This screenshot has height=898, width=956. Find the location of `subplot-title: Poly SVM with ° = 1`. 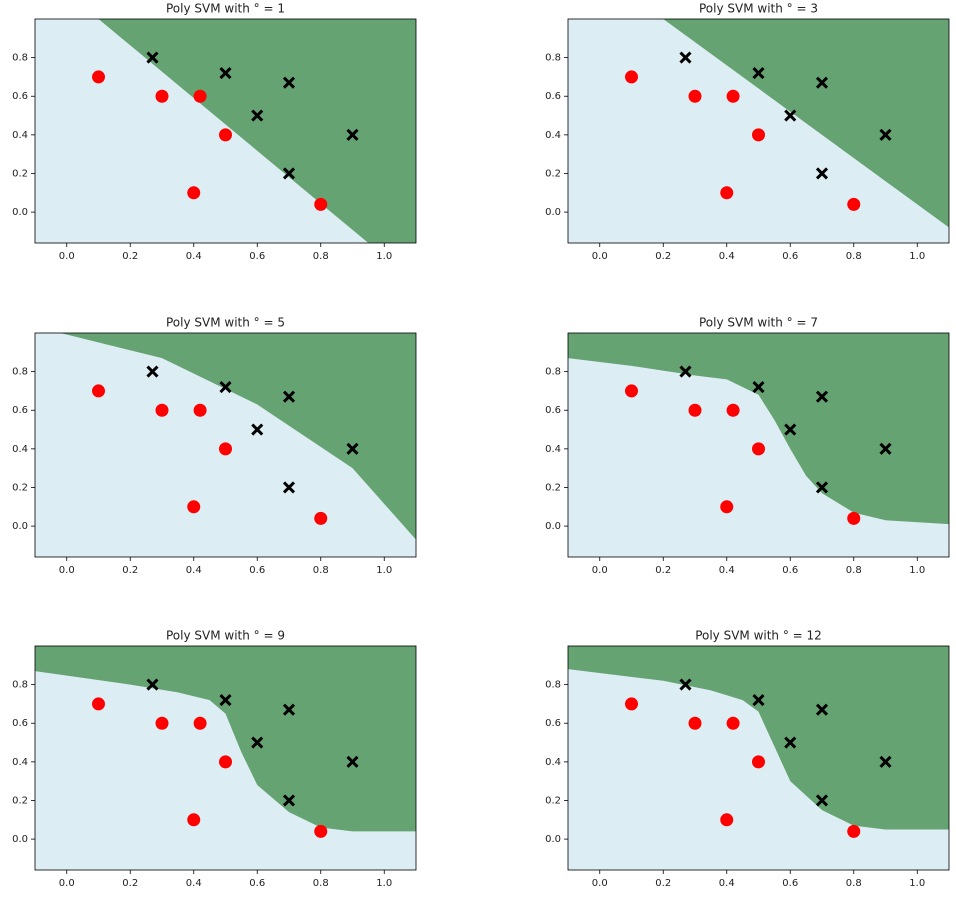

subplot-title: Poly SVM with ° = 1 is located at coordinates (225, 9).